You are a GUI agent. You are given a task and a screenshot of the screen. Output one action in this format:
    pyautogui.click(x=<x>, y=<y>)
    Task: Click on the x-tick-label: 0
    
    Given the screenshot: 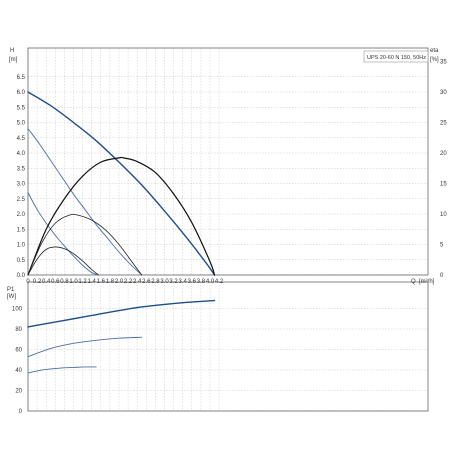 What is the action you would take?
    pyautogui.click(x=28, y=282)
    